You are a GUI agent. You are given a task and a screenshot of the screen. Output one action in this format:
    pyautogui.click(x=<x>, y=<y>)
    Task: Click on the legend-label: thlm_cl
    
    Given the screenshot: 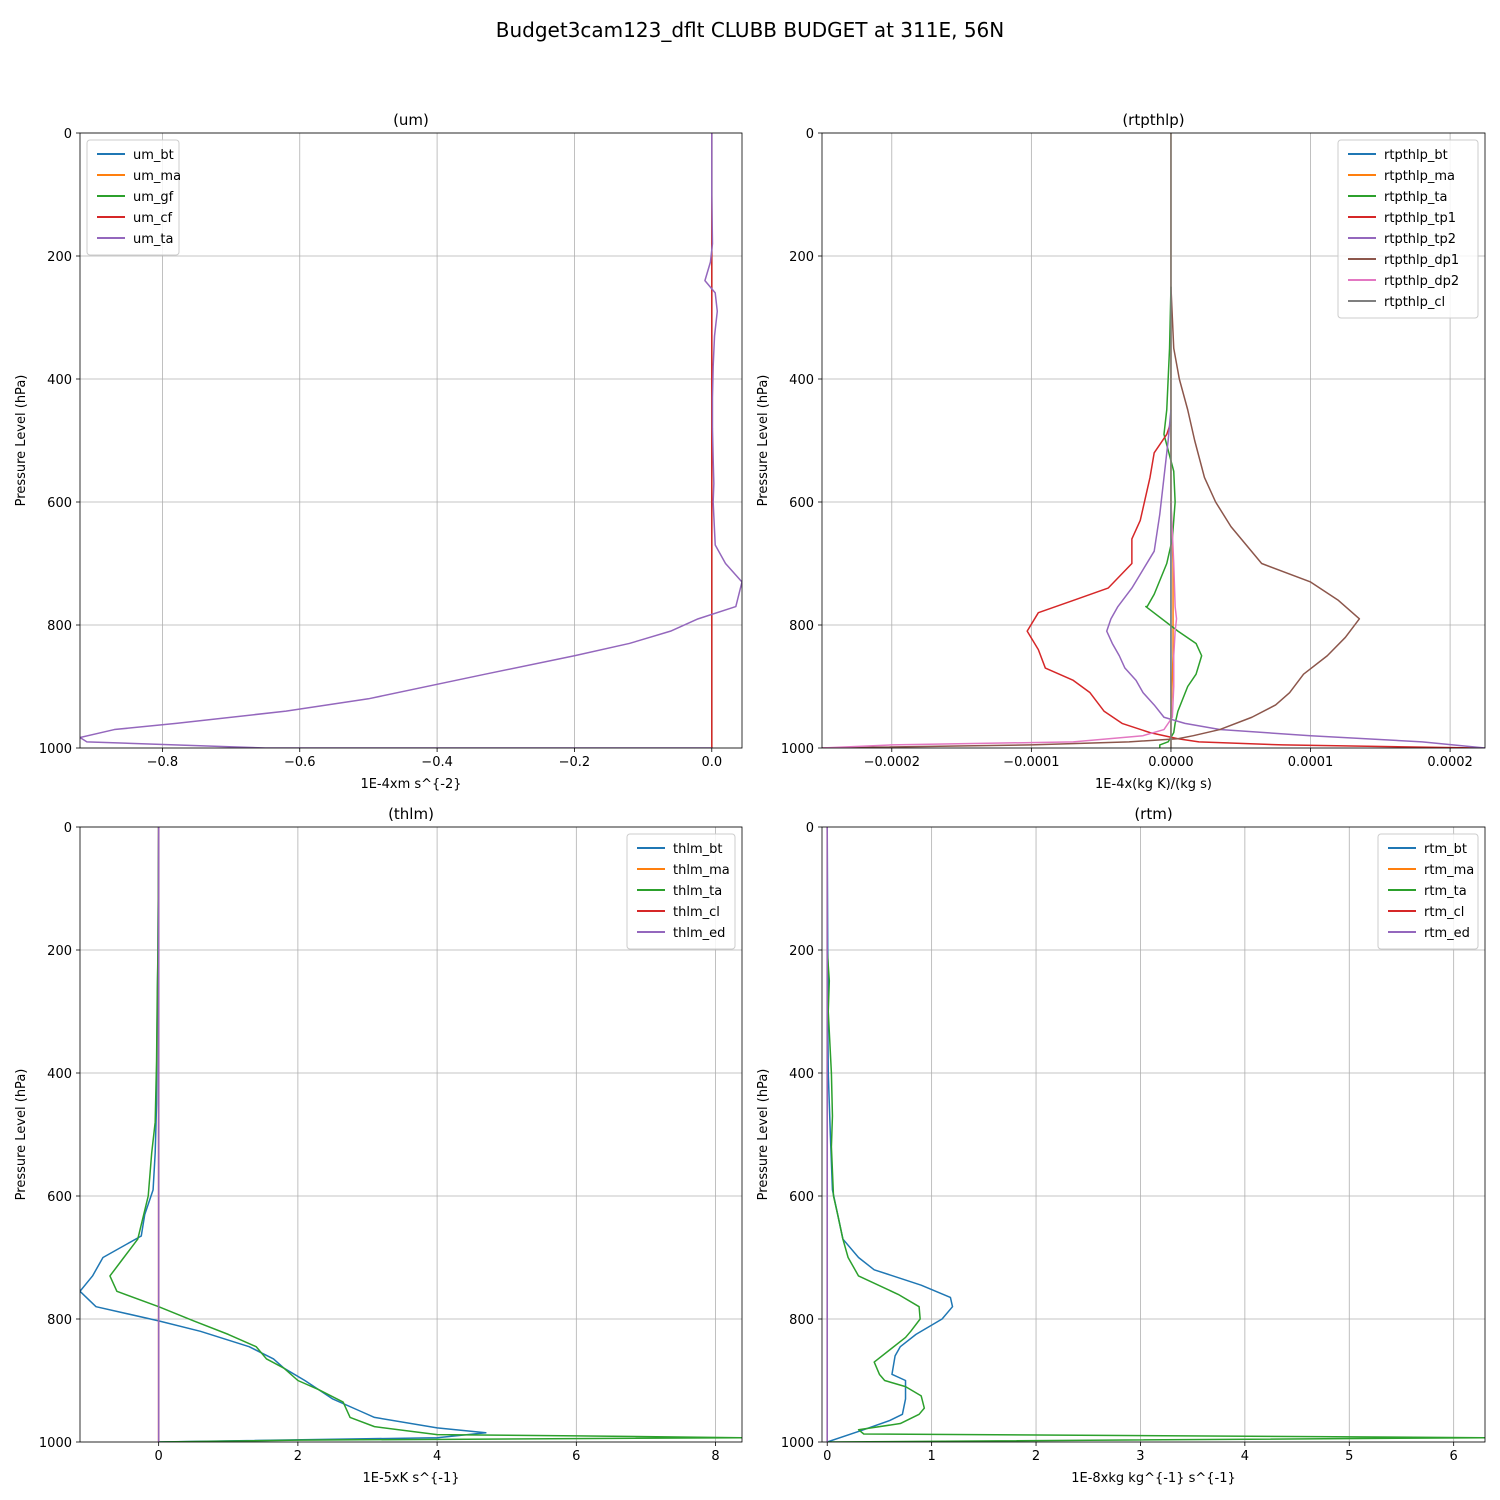 What is the action you would take?
    pyautogui.click(x=696, y=912)
    